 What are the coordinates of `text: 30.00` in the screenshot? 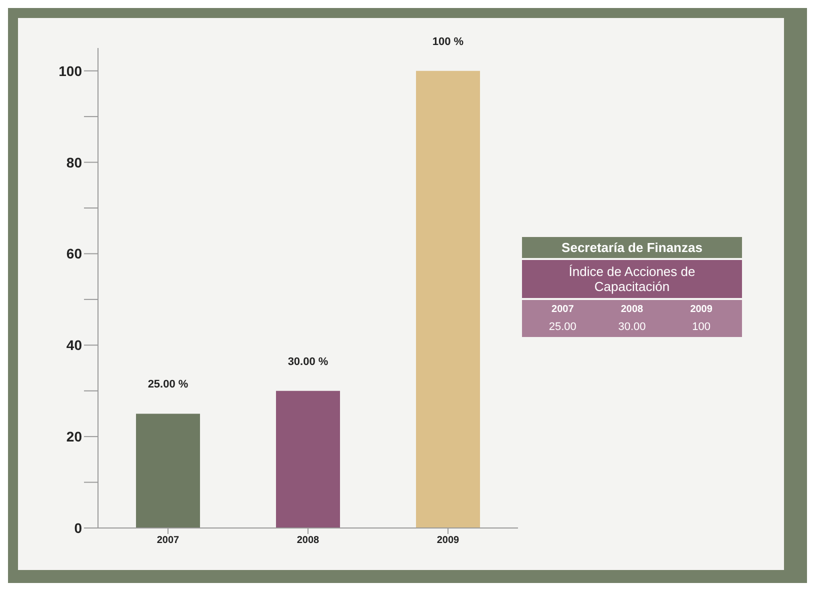 It's located at (632, 327).